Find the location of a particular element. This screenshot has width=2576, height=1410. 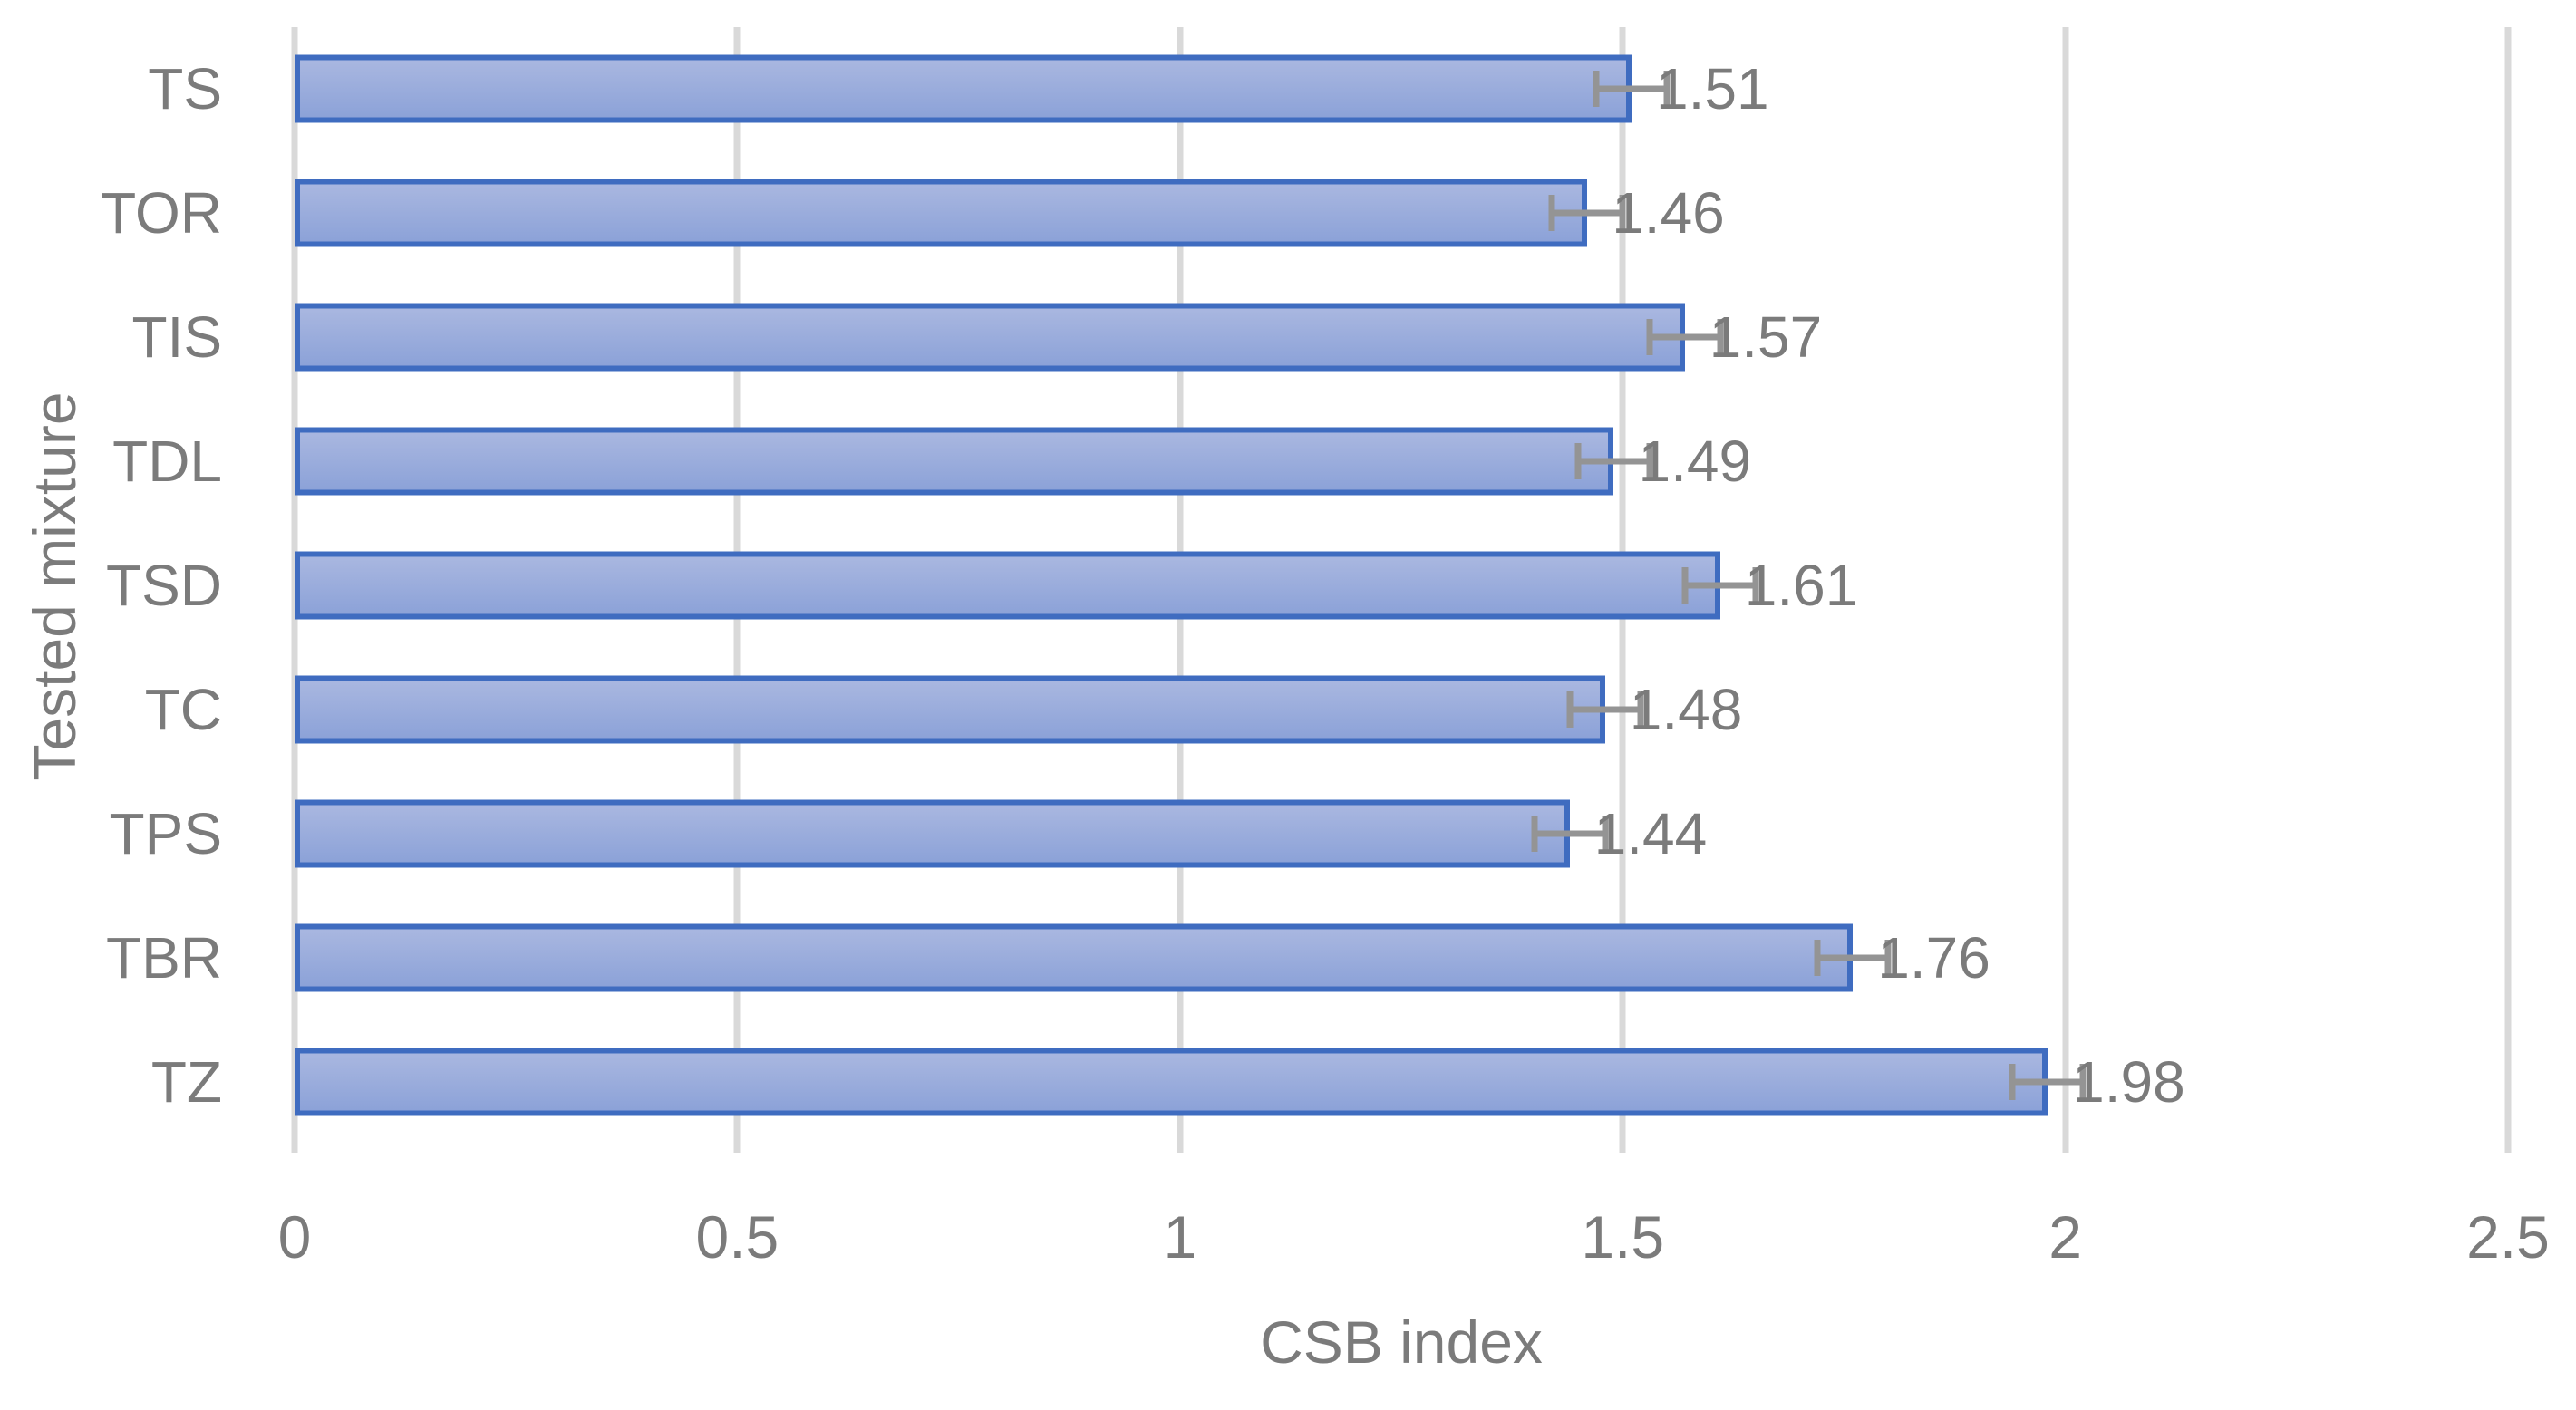

category-label: TIS is located at coordinates (176, 338).